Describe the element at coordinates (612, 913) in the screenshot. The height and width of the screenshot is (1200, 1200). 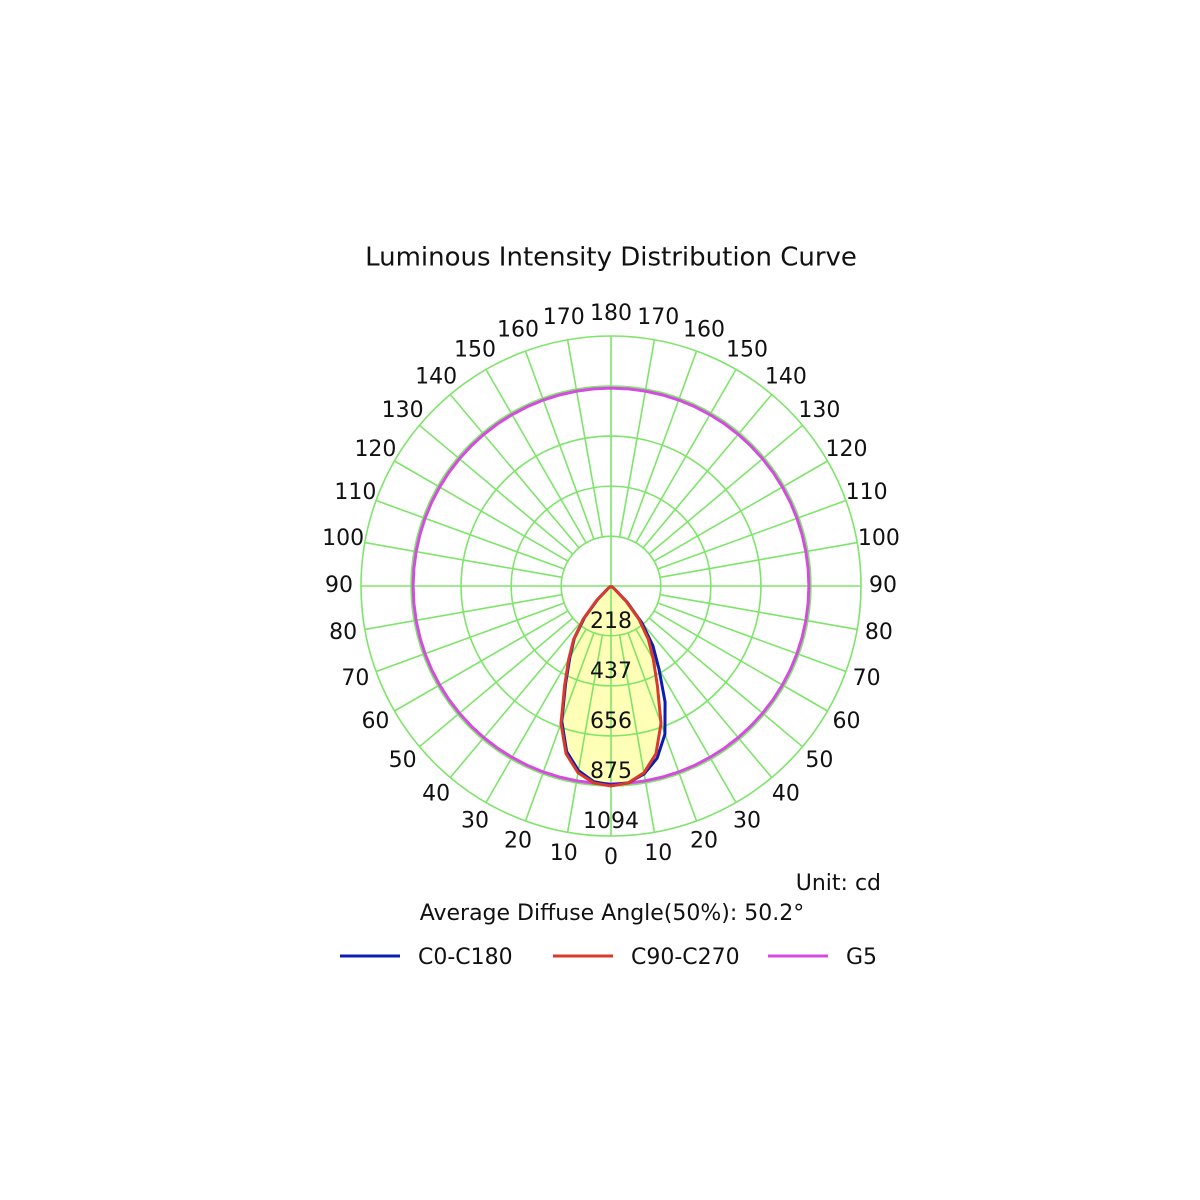
I see `annotation: Average Diffuse Angle(50%): 50.2°` at that location.